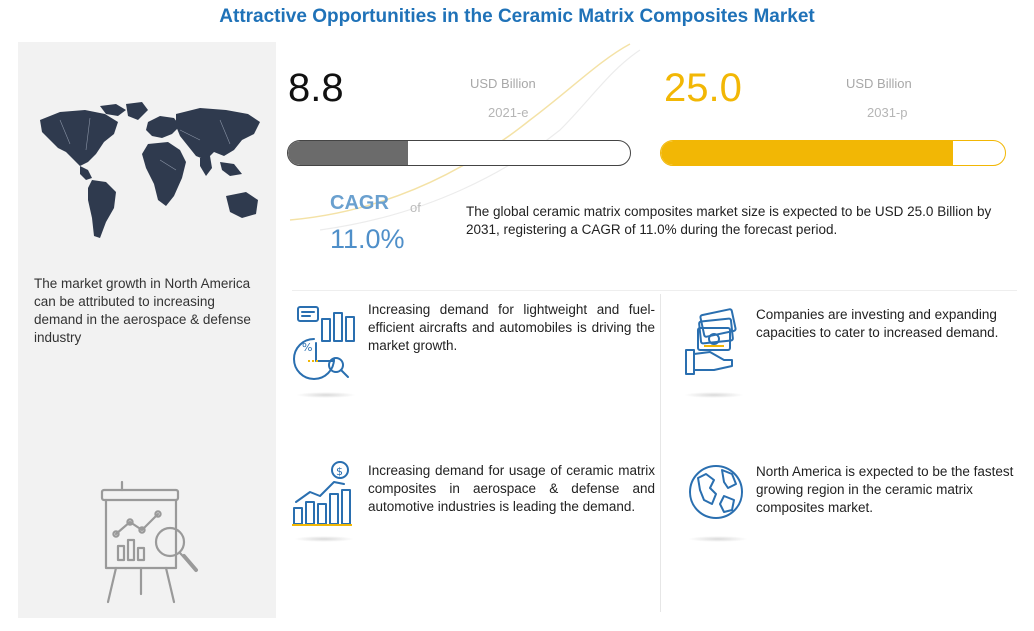  What do you see at coordinates (359, 203) in the screenshot?
I see `cagr-label: CAGR` at bounding box center [359, 203].